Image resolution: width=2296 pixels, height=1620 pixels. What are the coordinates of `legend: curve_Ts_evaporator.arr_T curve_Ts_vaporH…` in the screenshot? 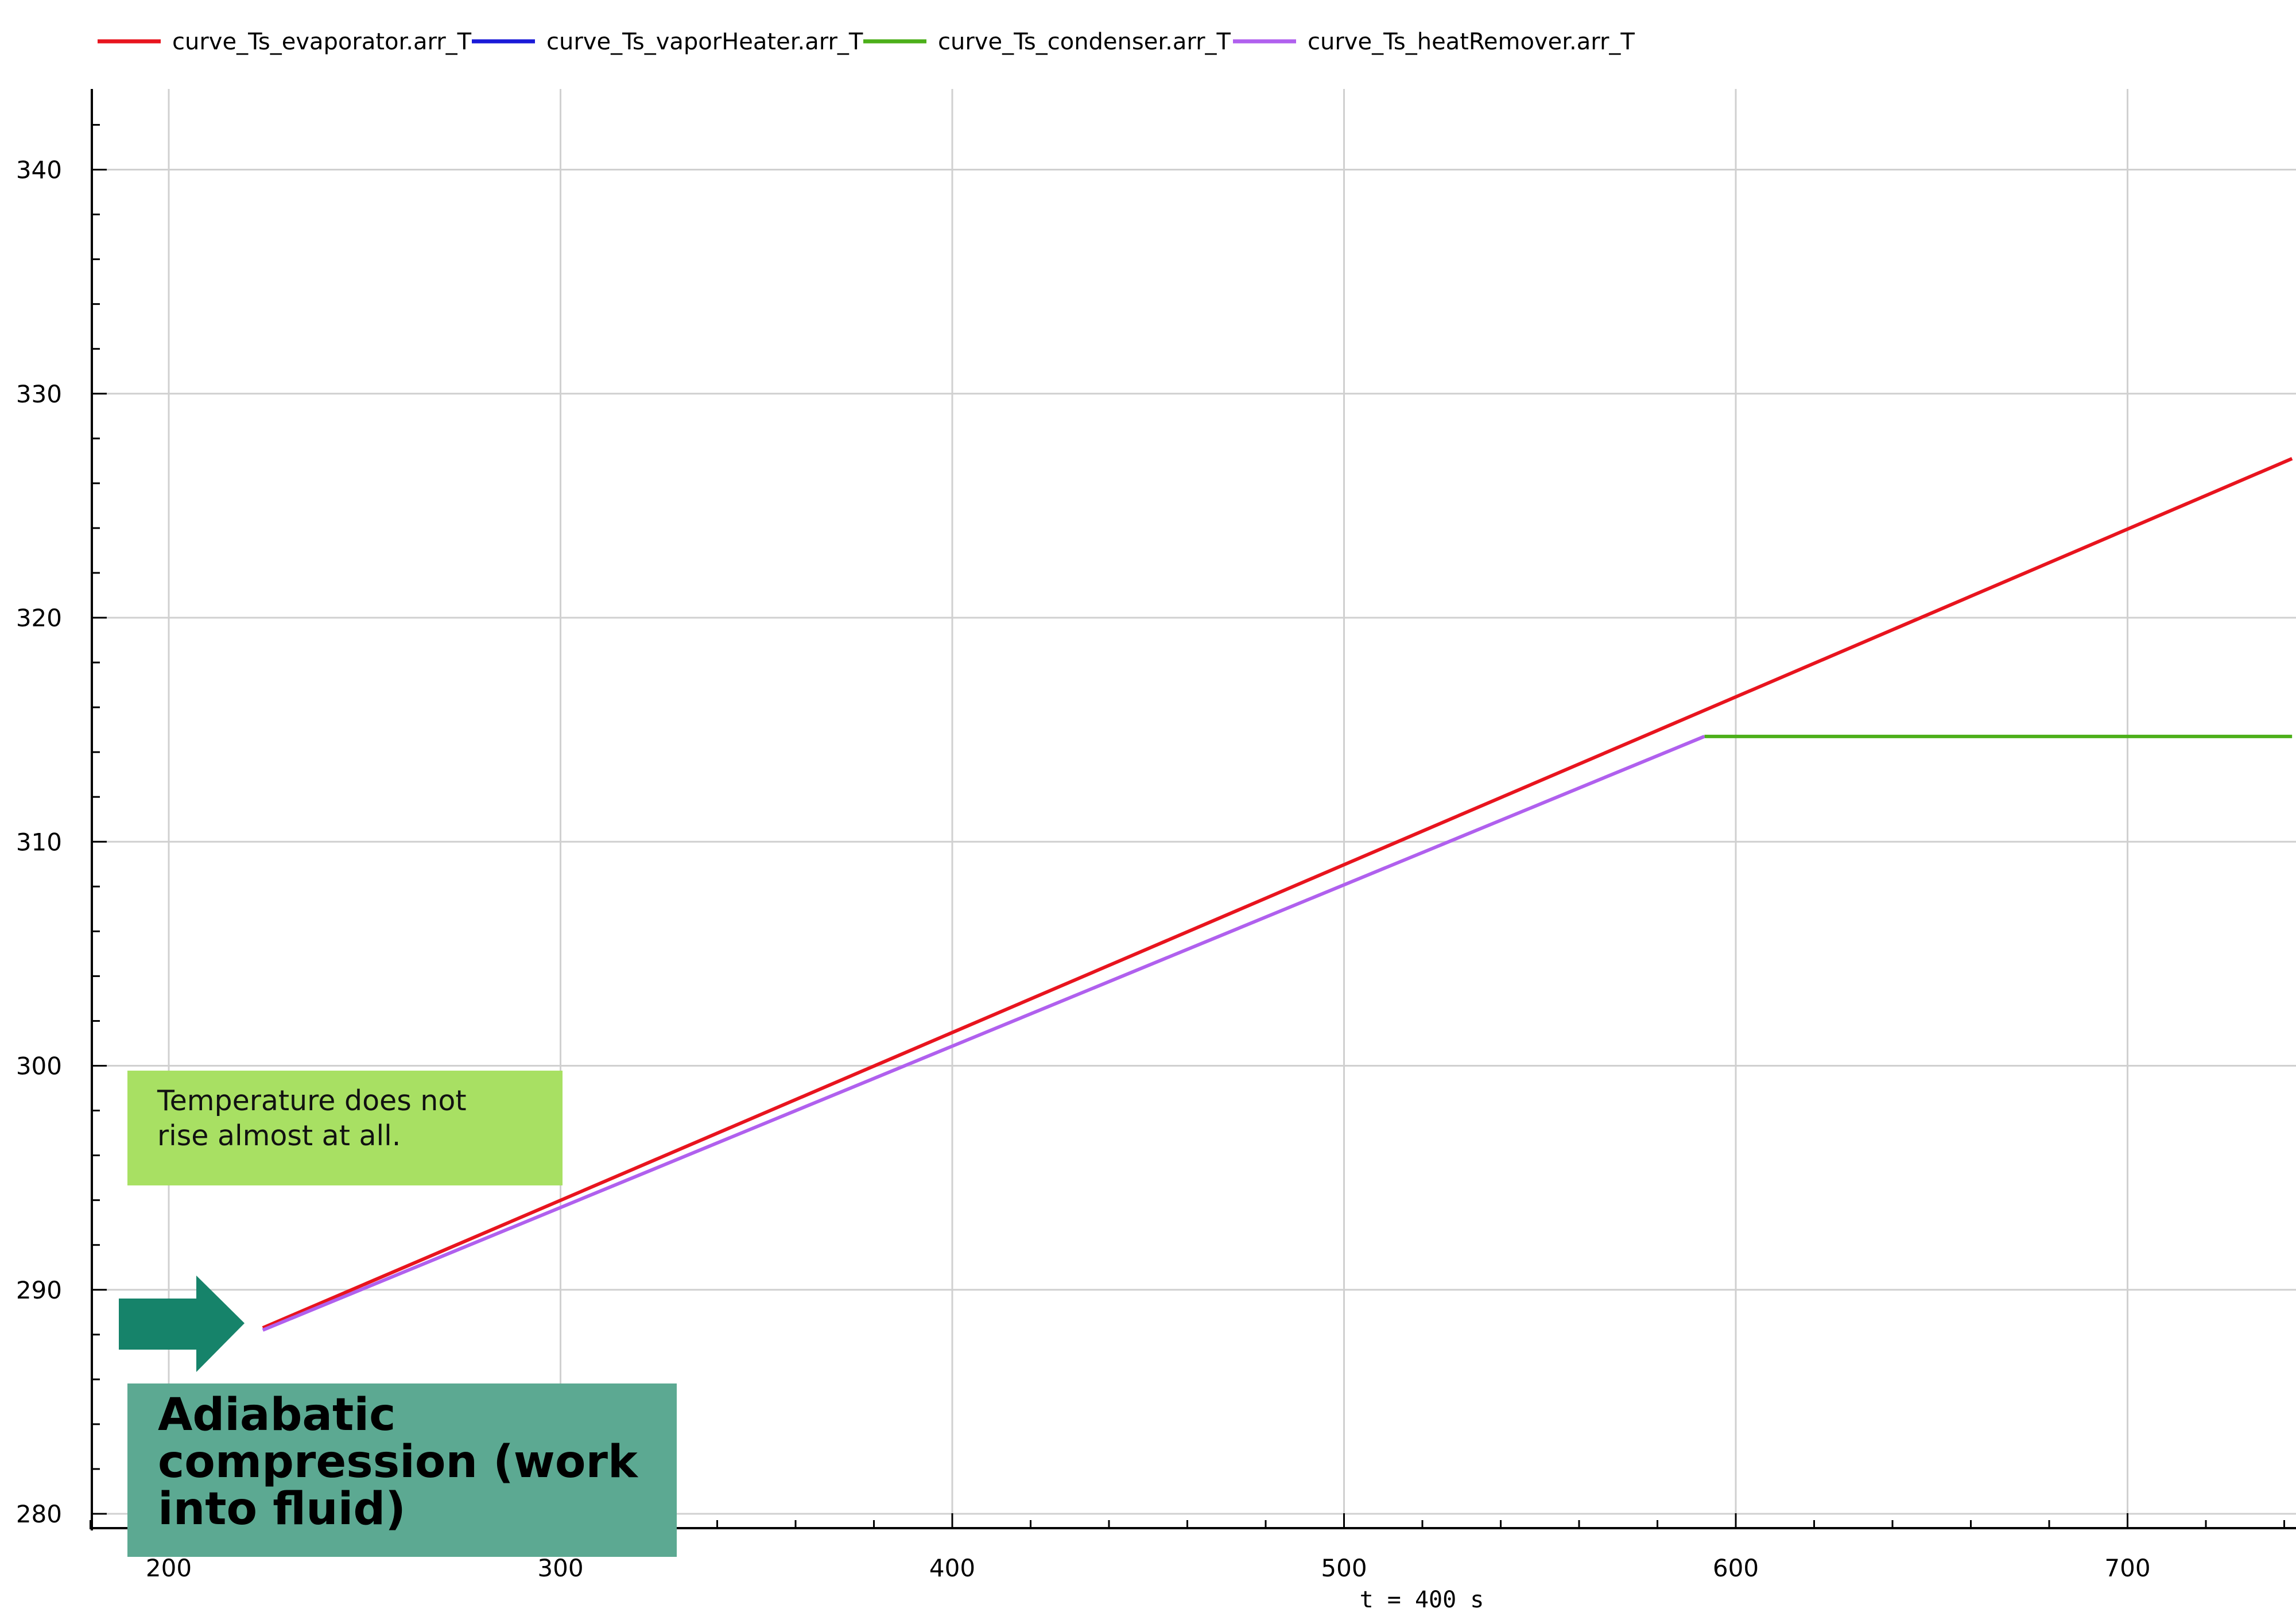 It's located at (866, 42).